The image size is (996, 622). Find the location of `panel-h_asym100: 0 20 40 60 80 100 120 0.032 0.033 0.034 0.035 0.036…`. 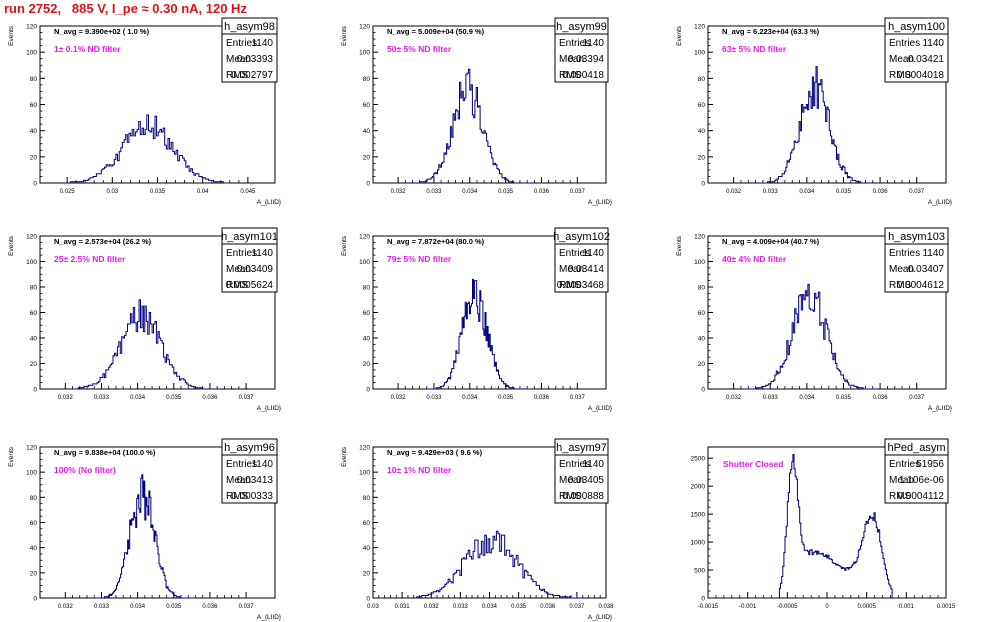

panel-h_asym100: 0 20 40 60 80 100 120 0.032 0.033 0.034 0.035 0.036… is located at coordinates (814, 111).